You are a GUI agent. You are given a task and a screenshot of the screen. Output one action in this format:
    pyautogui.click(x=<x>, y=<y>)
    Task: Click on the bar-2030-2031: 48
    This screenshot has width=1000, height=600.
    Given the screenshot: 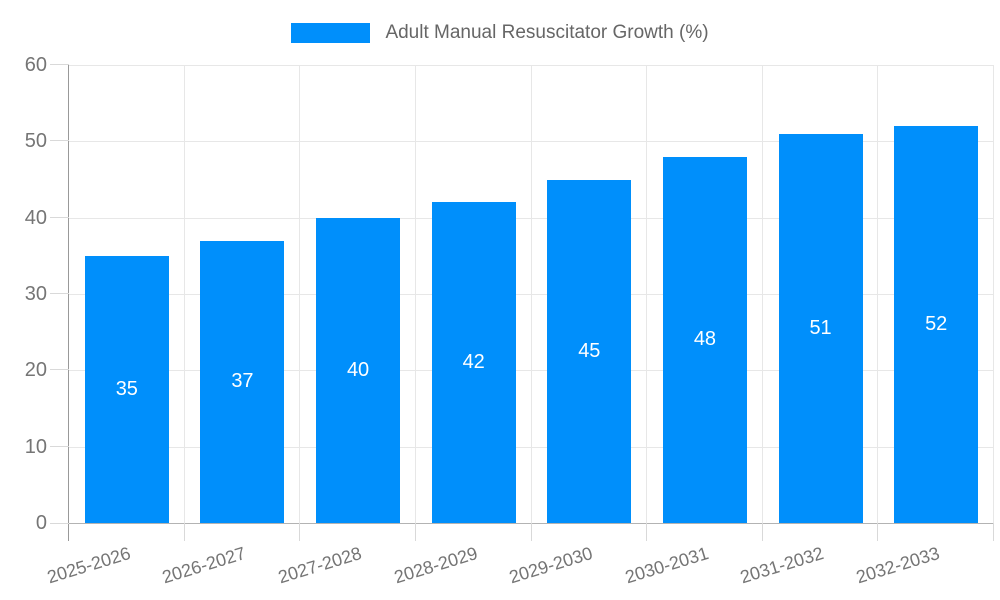 What is the action you would take?
    pyautogui.click(x=704, y=339)
    